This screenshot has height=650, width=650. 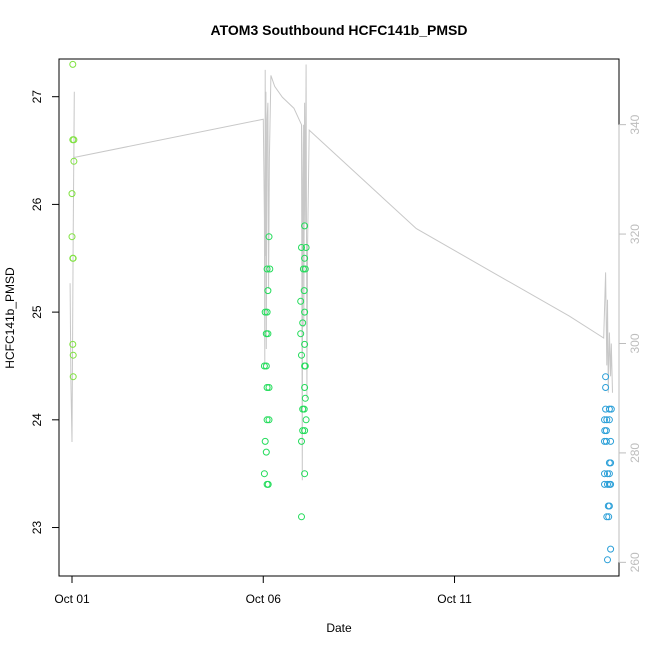 I want to click on y2-axis: 260 280 300 320 340, so click(x=630, y=343).